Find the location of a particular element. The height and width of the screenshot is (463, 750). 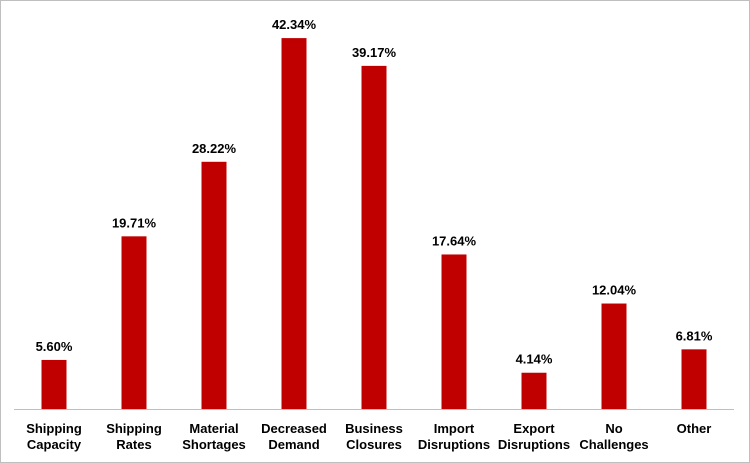

value-label: 39.17% is located at coordinates (374, 52).